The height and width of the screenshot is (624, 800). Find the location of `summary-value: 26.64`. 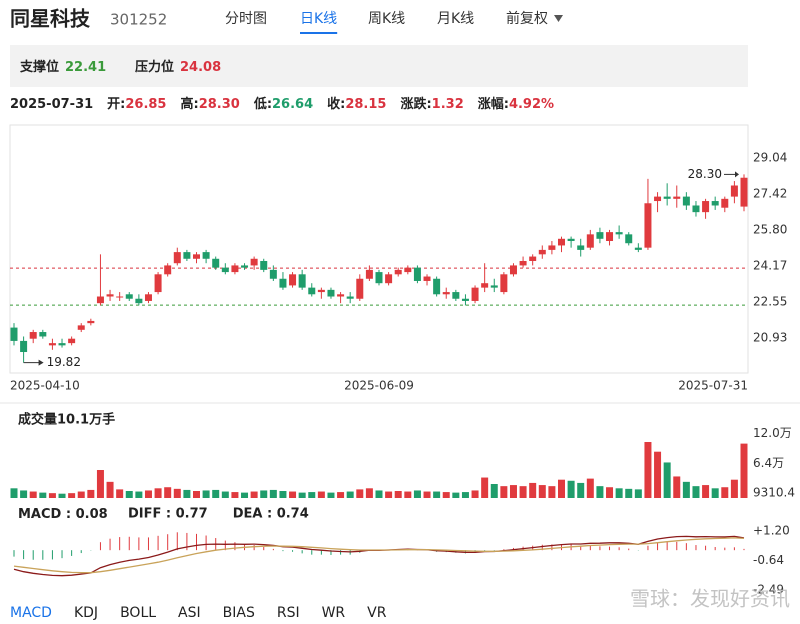

summary-value: 26.64 is located at coordinates (292, 104).